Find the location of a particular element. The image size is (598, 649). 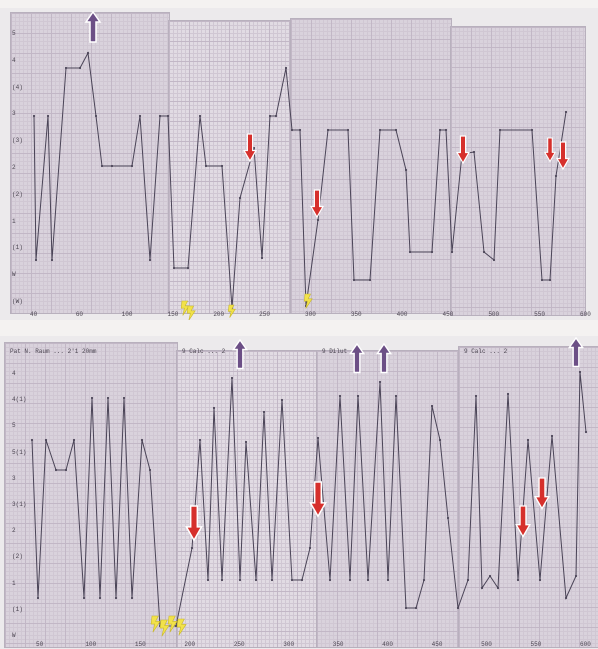

x-tick-label: 50 is located at coordinates (40, 644).